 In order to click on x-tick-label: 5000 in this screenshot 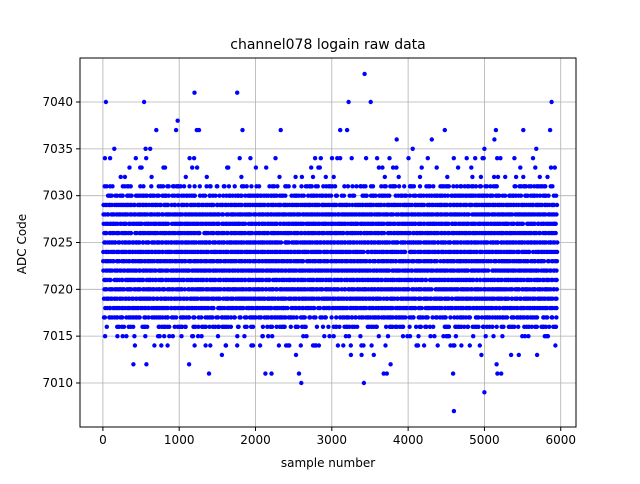, I will do `click(484, 440)`.